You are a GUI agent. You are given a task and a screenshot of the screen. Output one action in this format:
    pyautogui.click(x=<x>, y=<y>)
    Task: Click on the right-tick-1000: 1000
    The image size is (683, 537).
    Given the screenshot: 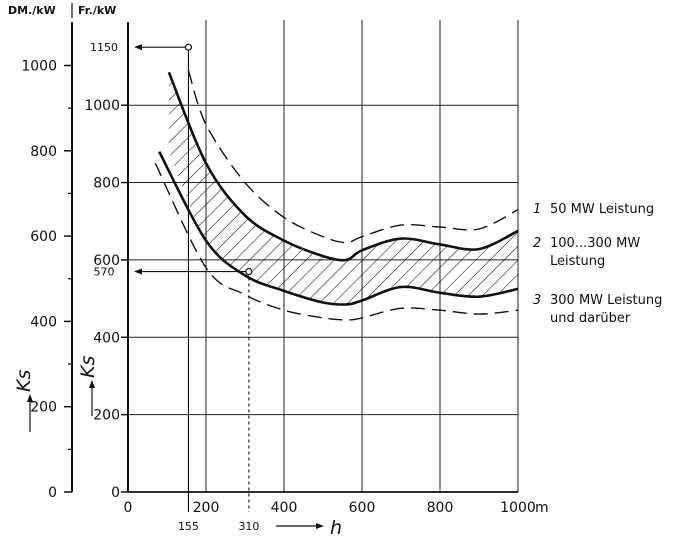 What is the action you would take?
    pyautogui.click(x=102, y=106)
    